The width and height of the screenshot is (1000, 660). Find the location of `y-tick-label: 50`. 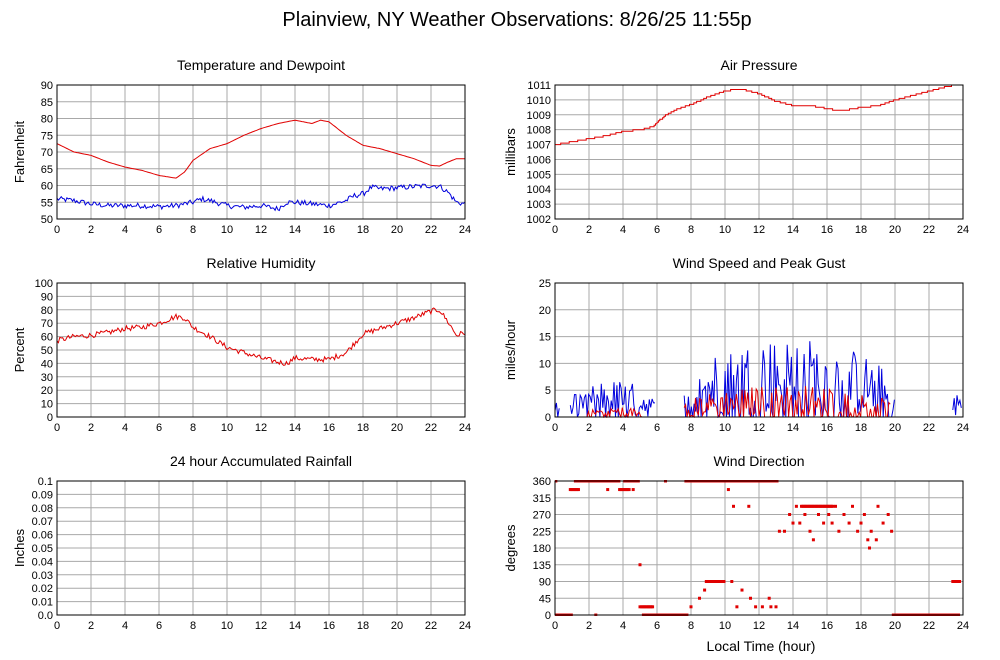

y-tick-label: 50 is located at coordinates (47, 351).